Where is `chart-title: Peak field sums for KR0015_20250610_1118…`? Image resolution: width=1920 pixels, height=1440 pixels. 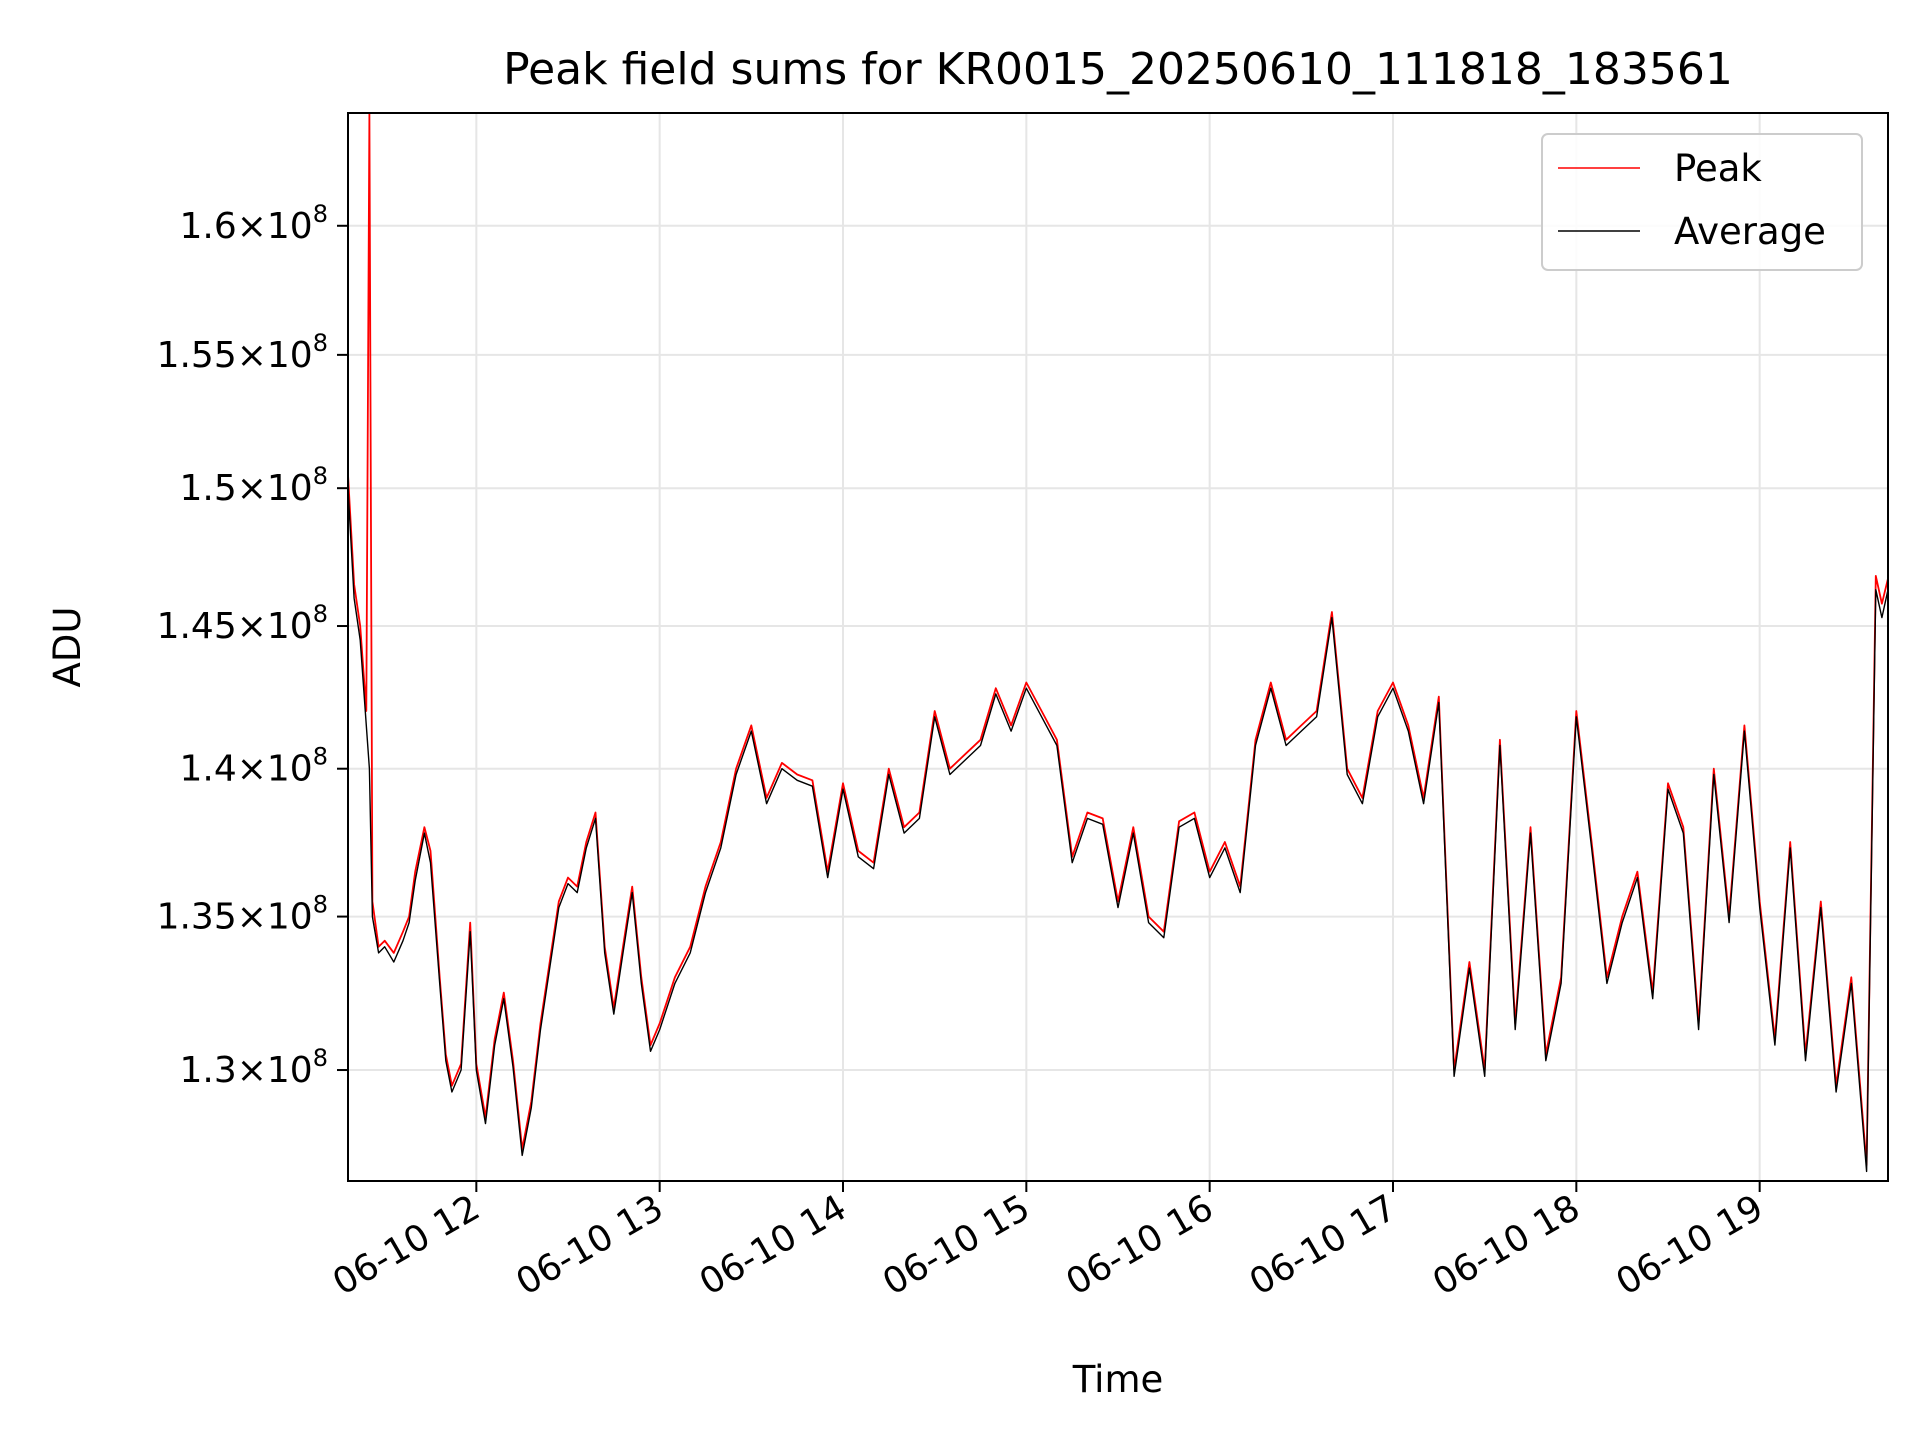 chart-title: Peak field sums for KR0015_20250610_1118… is located at coordinates (1118, 69).